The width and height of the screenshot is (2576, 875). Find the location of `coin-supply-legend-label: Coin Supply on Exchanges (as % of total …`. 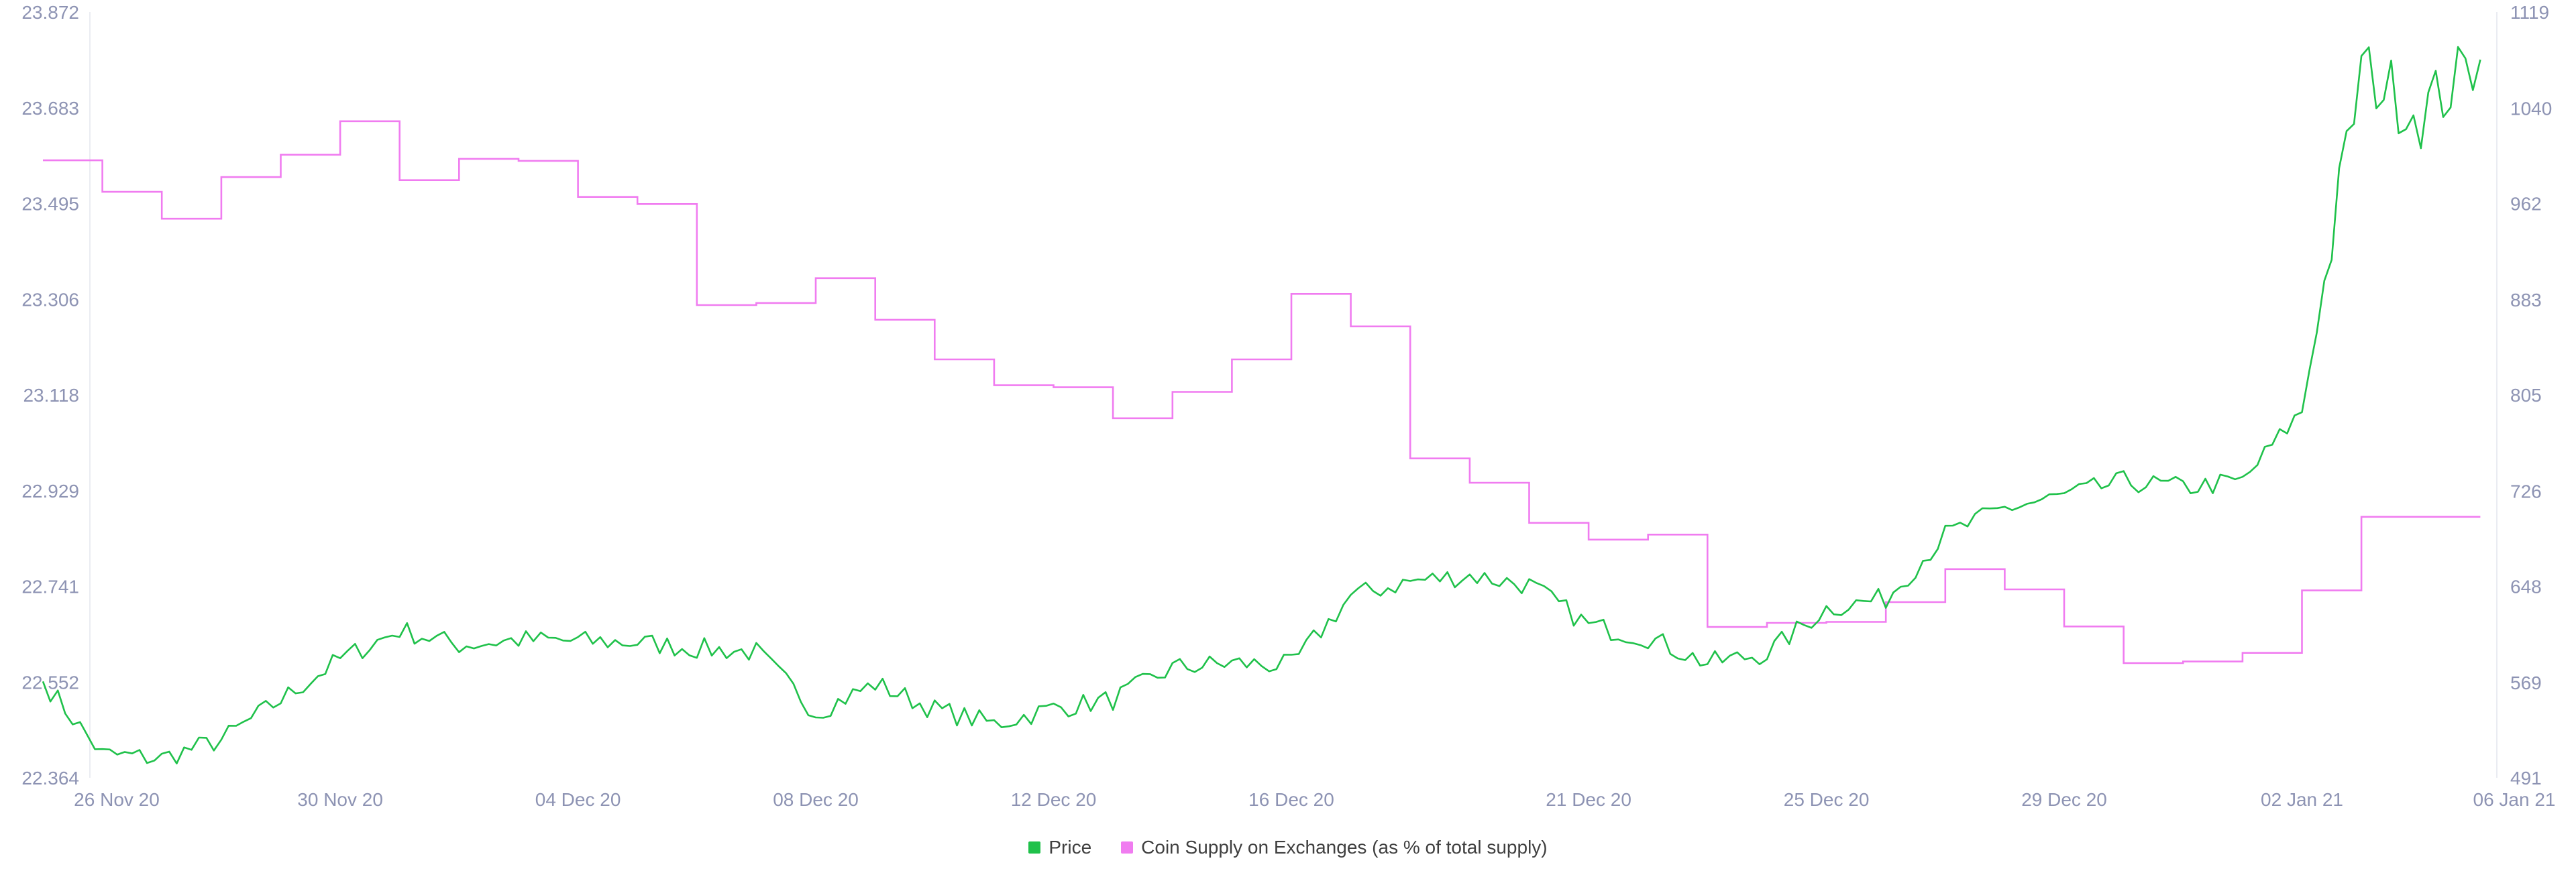

coin-supply-legend-label: Coin Supply on Exchanges (as % of total … is located at coordinates (1344, 847).